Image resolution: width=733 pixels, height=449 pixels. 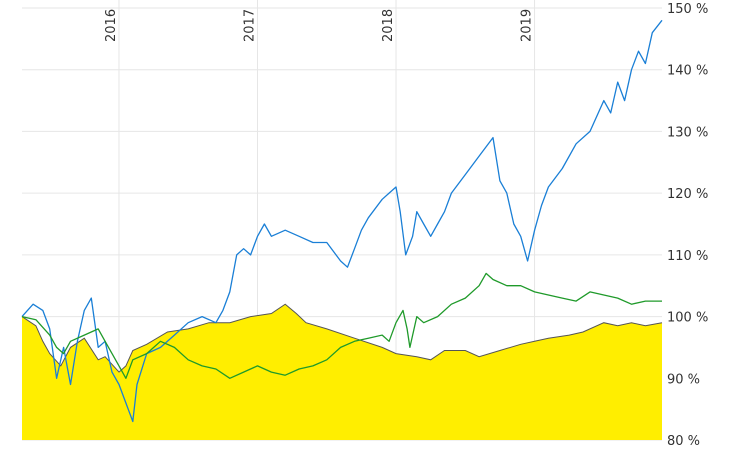 What do you see at coordinates (687, 9) in the screenshot?
I see `y-tick-label: 150 %` at bounding box center [687, 9].